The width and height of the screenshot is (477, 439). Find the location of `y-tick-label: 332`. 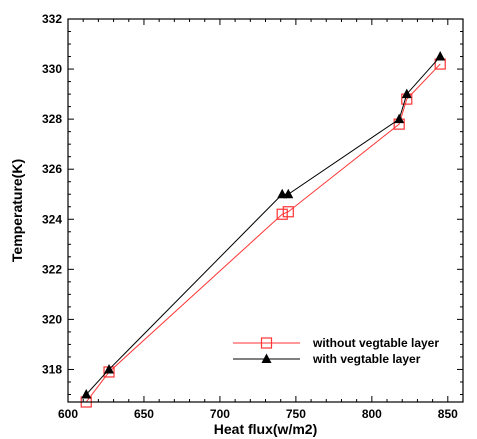

y-tick-label: 332 is located at coordinates (52, 19).